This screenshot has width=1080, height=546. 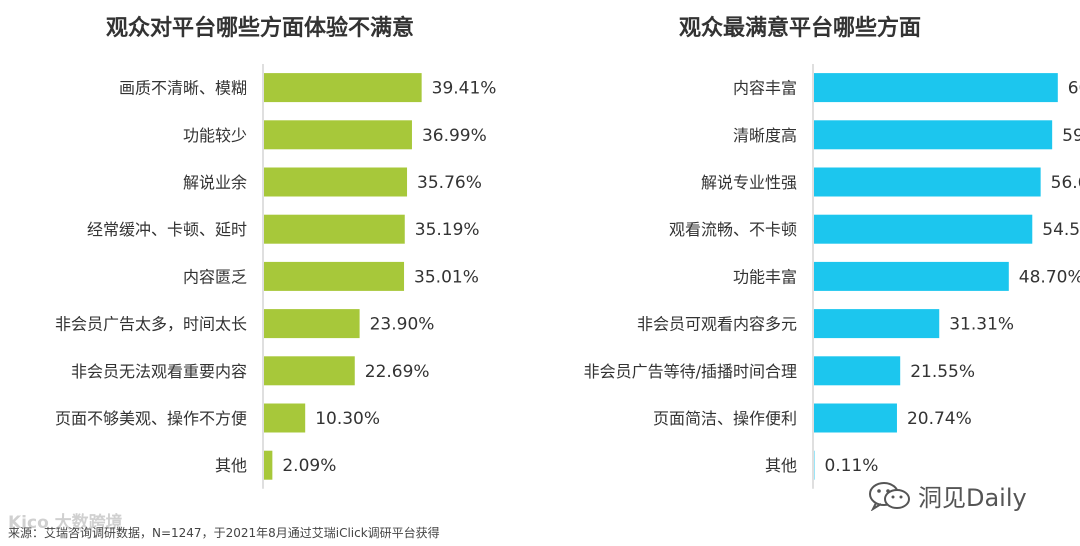 I want to click on data-label: 59.54%, so click(x=1071, y=136).